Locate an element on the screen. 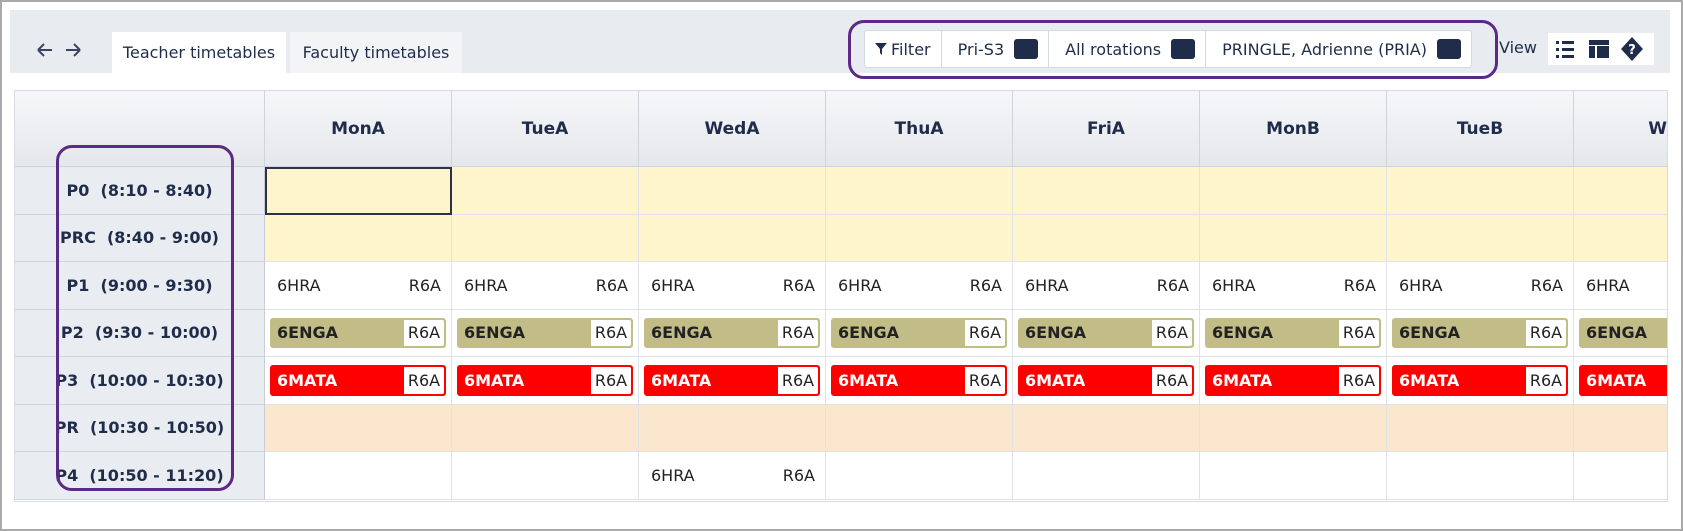  select: Pri-S3 is located at coordinates (994, 49).